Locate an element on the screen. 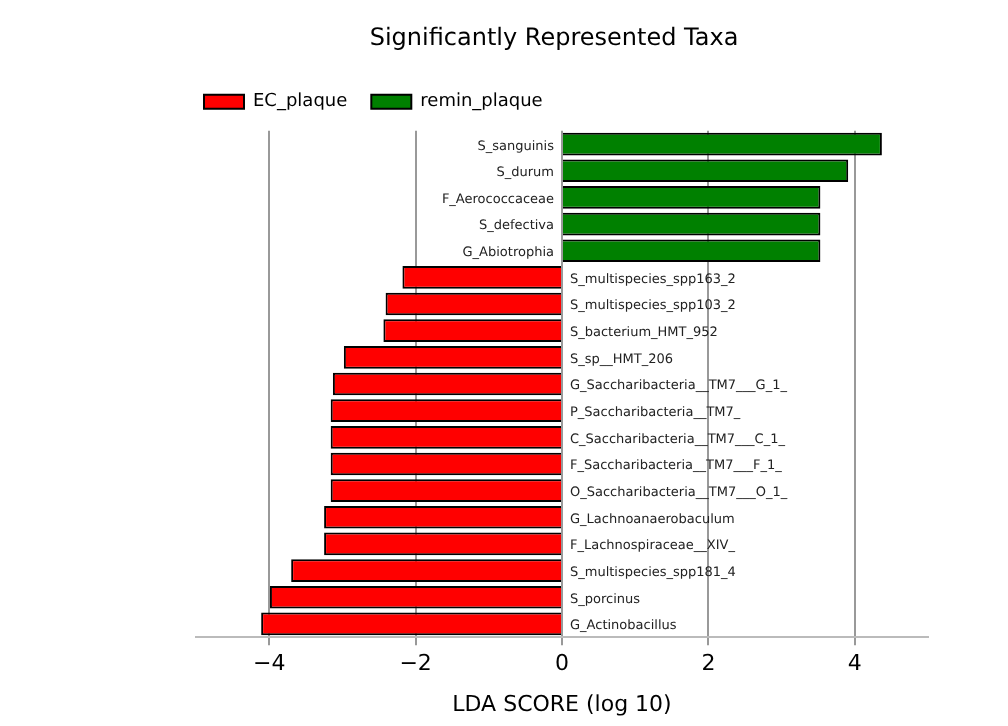 This screenshot has width=1008, height=726. x-axis-title: LDA SCORE (log 10) is located at coordinates (562, 703).